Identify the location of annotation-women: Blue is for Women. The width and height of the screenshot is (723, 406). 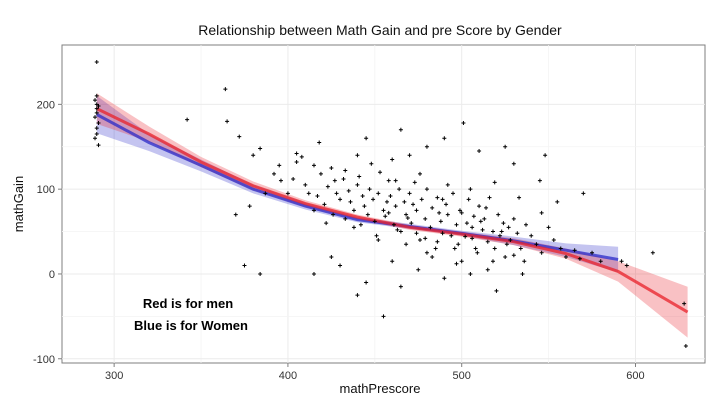
(191, 325).